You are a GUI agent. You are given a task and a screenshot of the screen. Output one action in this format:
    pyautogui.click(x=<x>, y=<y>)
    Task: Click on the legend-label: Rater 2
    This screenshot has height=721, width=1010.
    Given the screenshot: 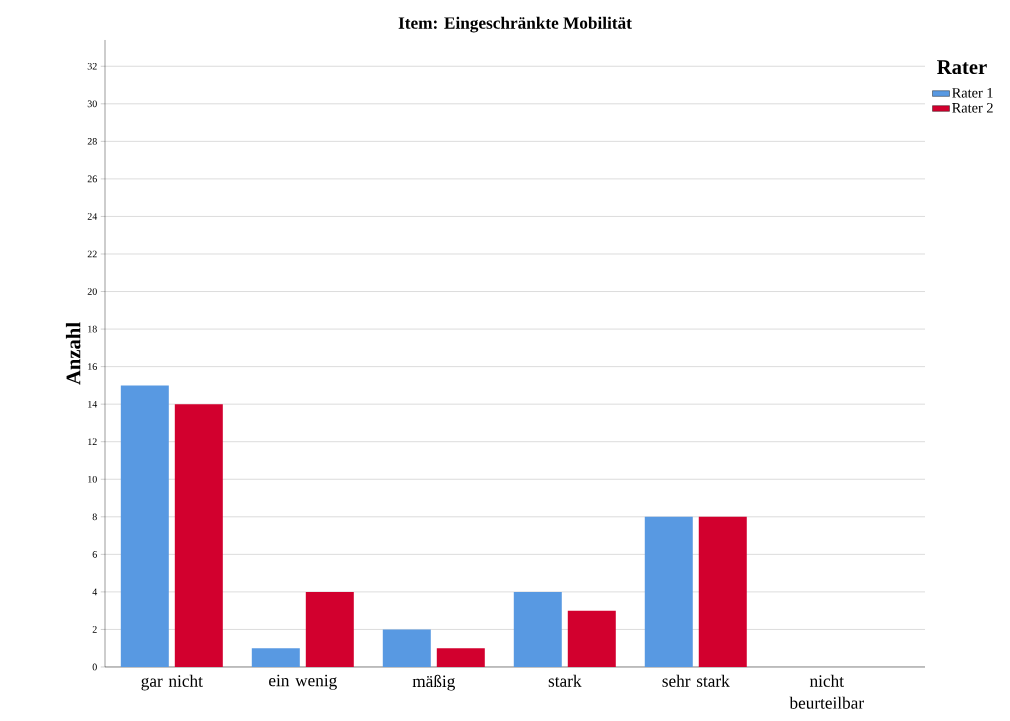 What is the action you would take?
    pyautogui.click(x=972, y=108)
    